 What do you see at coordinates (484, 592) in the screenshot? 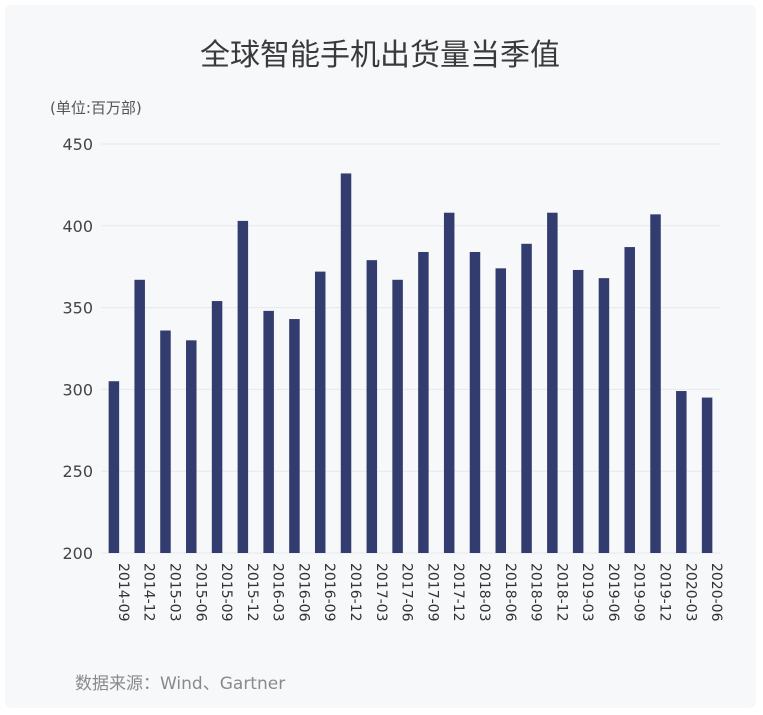
I see `x-tick-label: 2018-03` at bounding box center [484, 592].